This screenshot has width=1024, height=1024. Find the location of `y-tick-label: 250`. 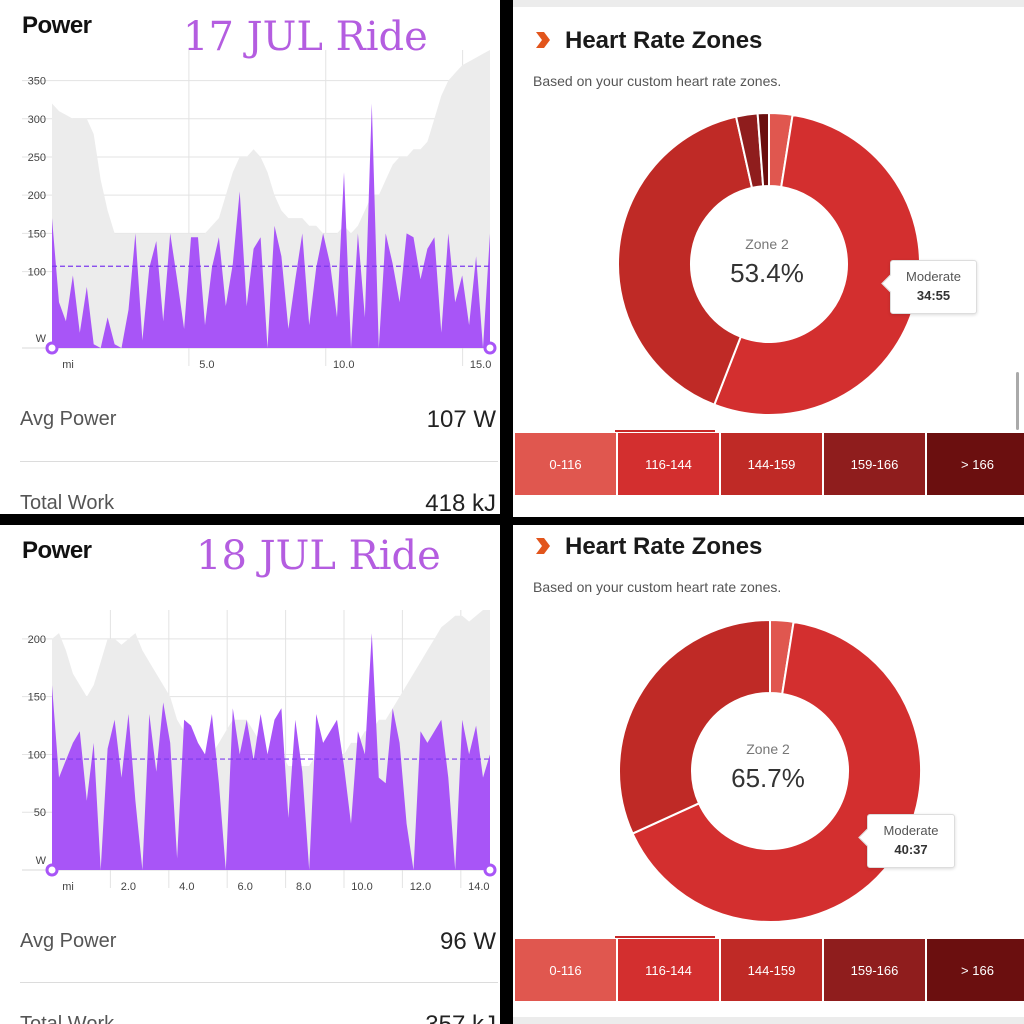

y-tick-label: 250 is located at coordinates (37, 158).